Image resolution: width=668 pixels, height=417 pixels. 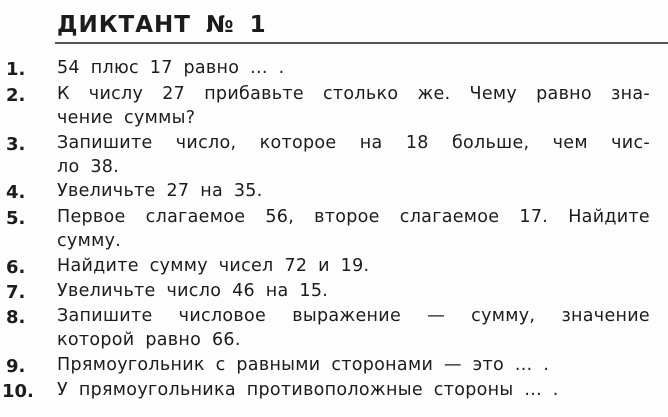 What do you see at coordinates (16, 292) in the screenshot?
I see `item-number: 7.` at bounding box center [16, 292].